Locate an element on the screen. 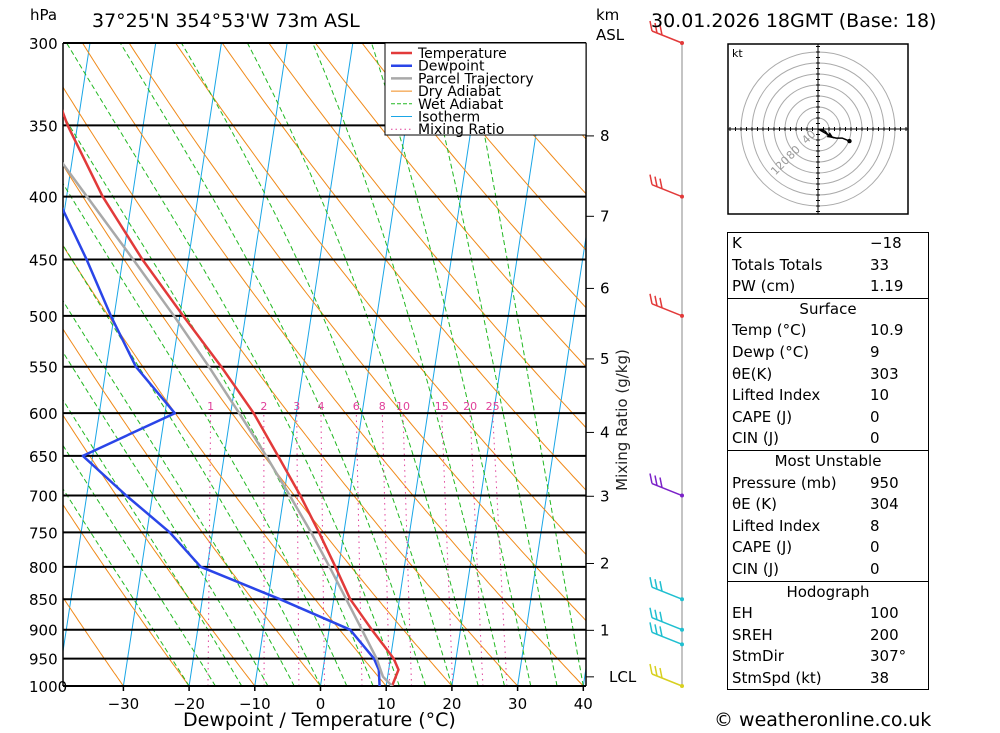 The image size is (1000, 733). index-row: K −18 is located at coordinates (828, 244).